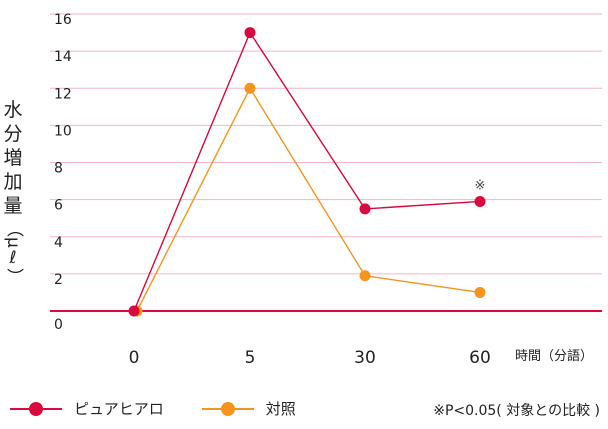  I want to click on significance-mark: ※, so click(480, 185).